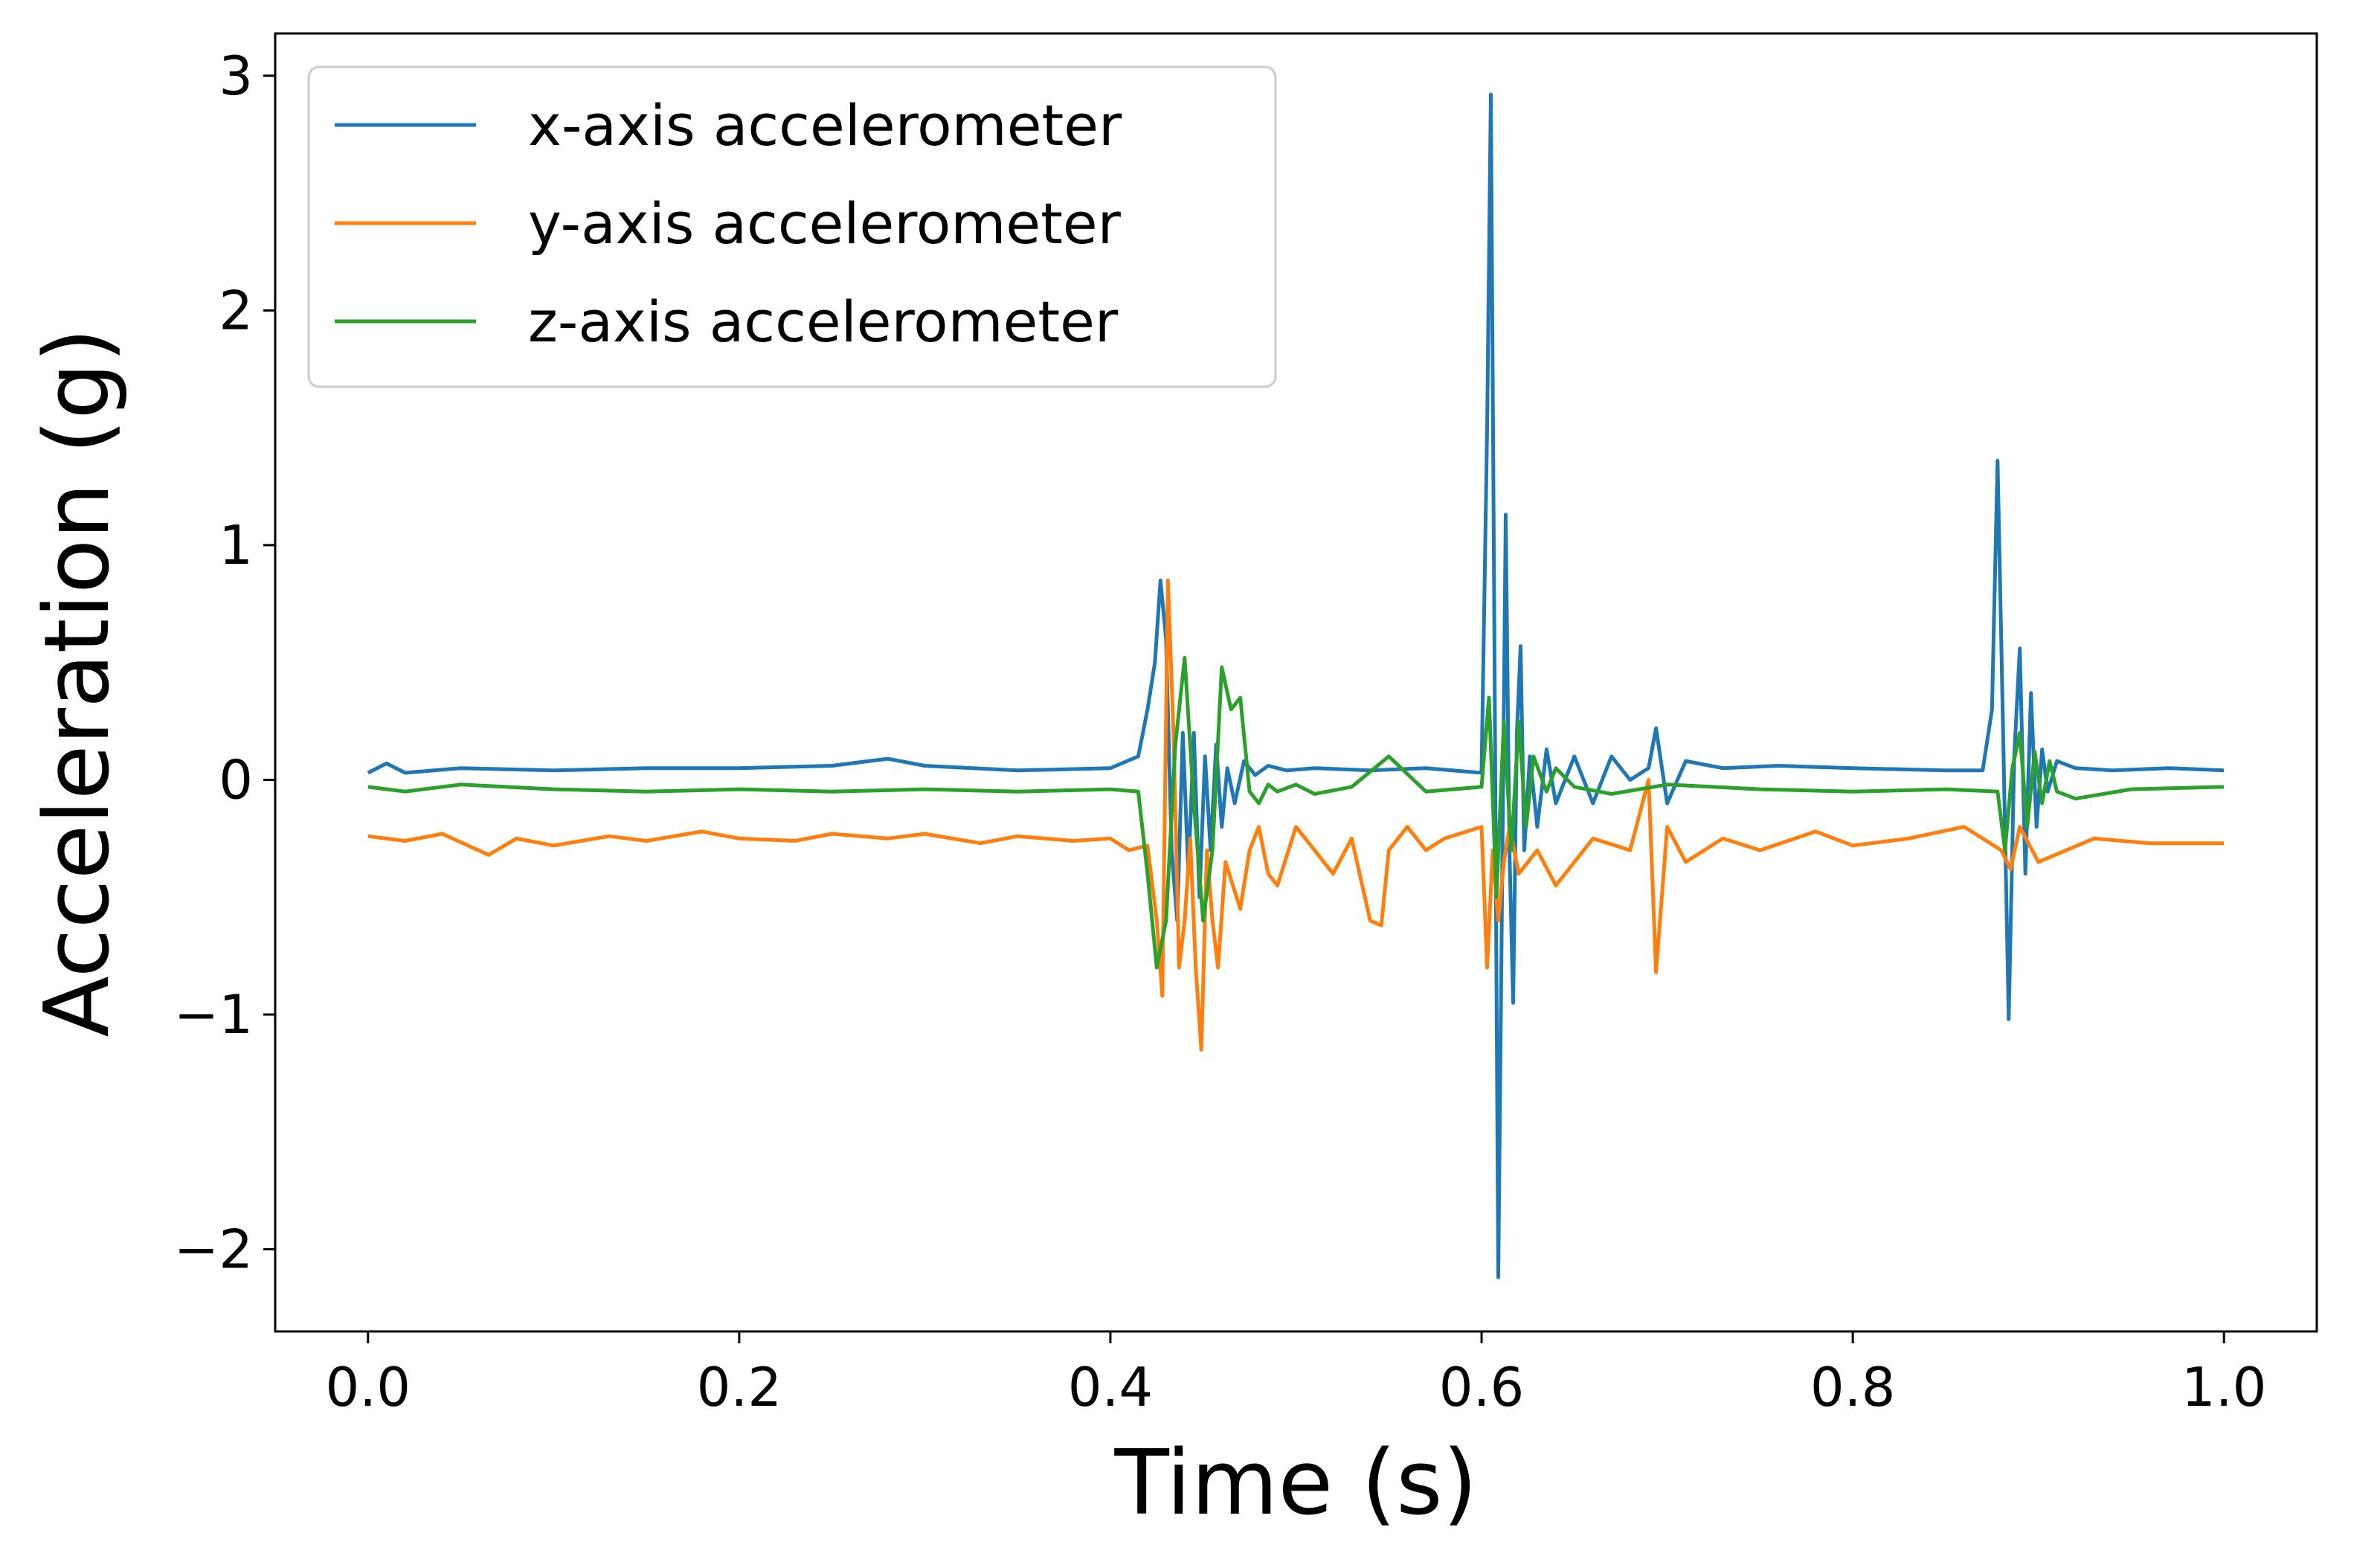 The image size is (2380, 1562). Describe the element at coordinates (823, 322) in the screenshot. I see `legend-label: z-axis accelerometer` at that location.